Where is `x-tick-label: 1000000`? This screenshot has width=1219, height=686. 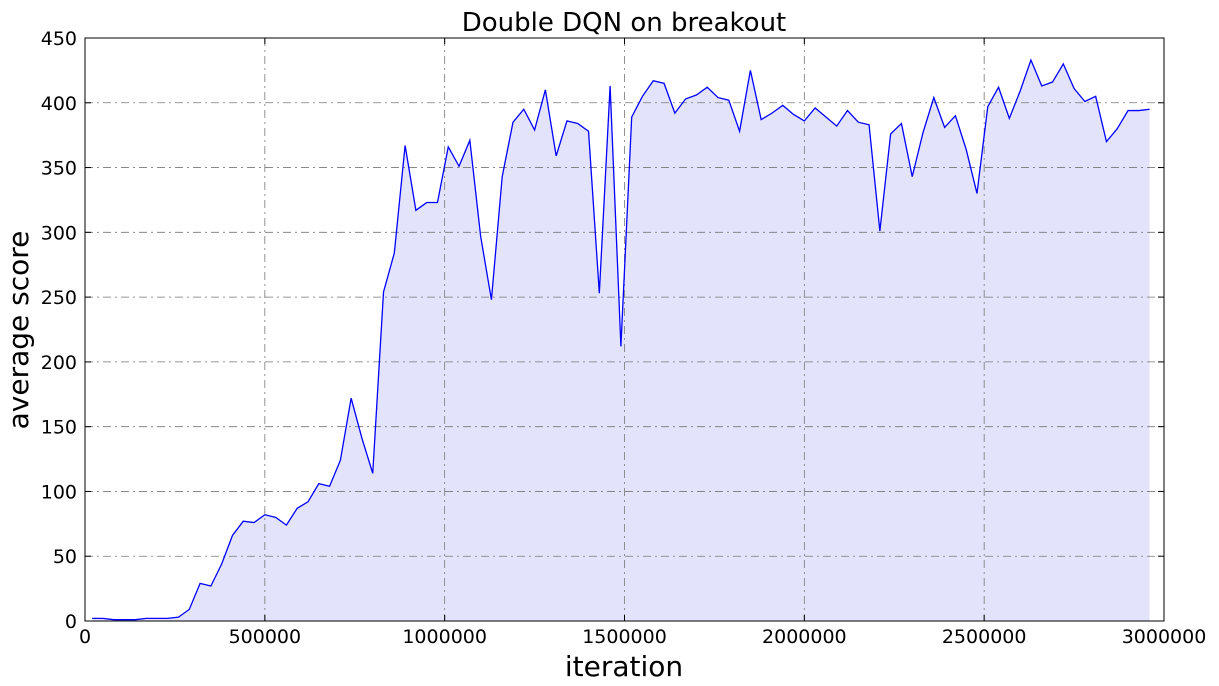
x-tick-label: 1000000 is located at coordinates (444, 637).